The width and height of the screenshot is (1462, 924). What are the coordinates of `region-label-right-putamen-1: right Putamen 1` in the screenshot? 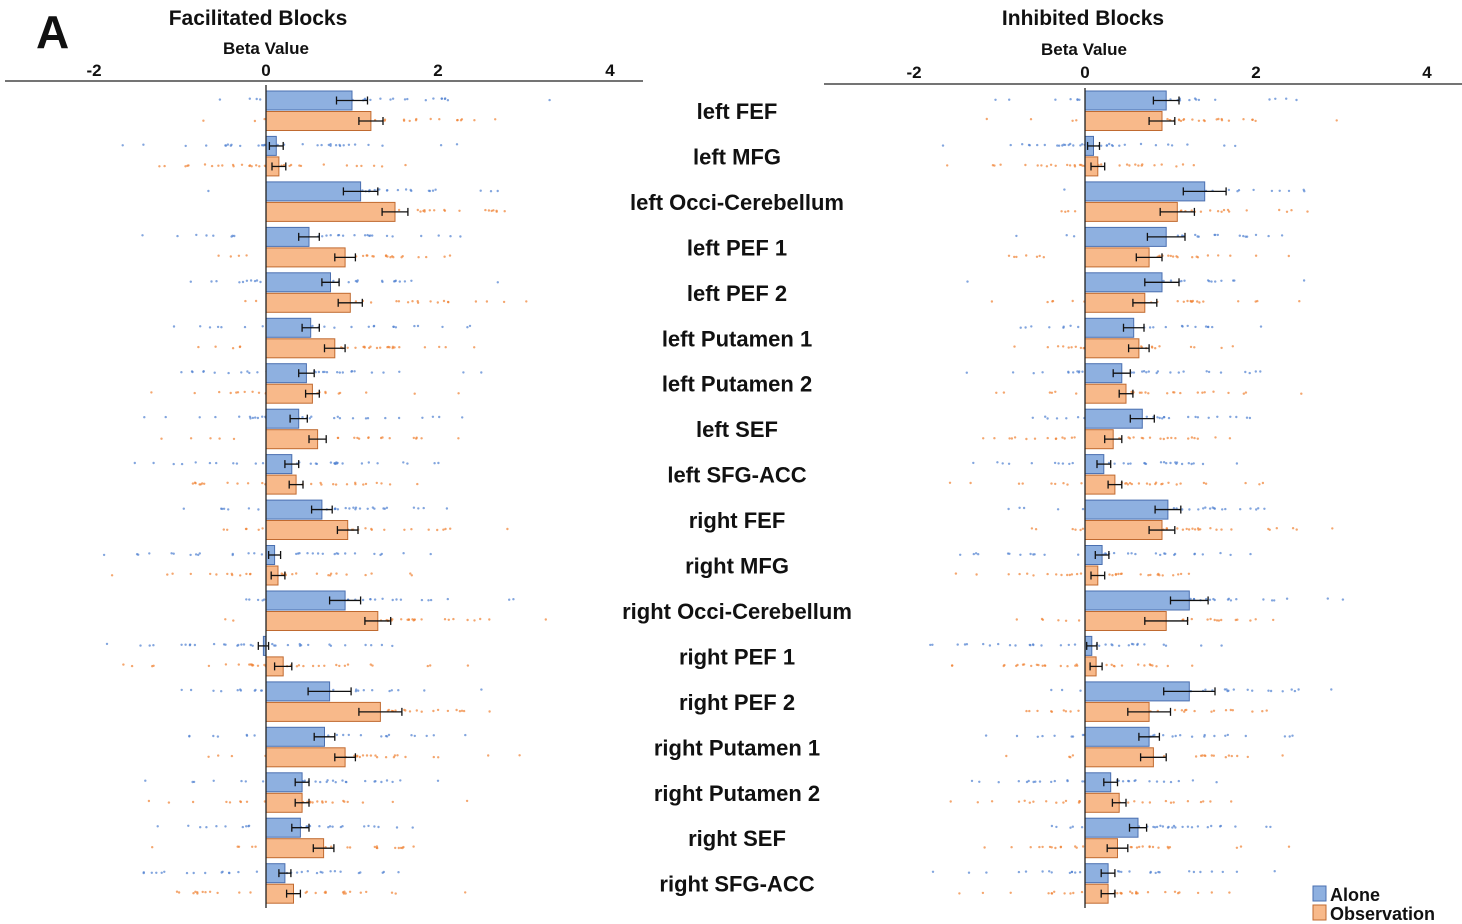 It's located at (737, 747).